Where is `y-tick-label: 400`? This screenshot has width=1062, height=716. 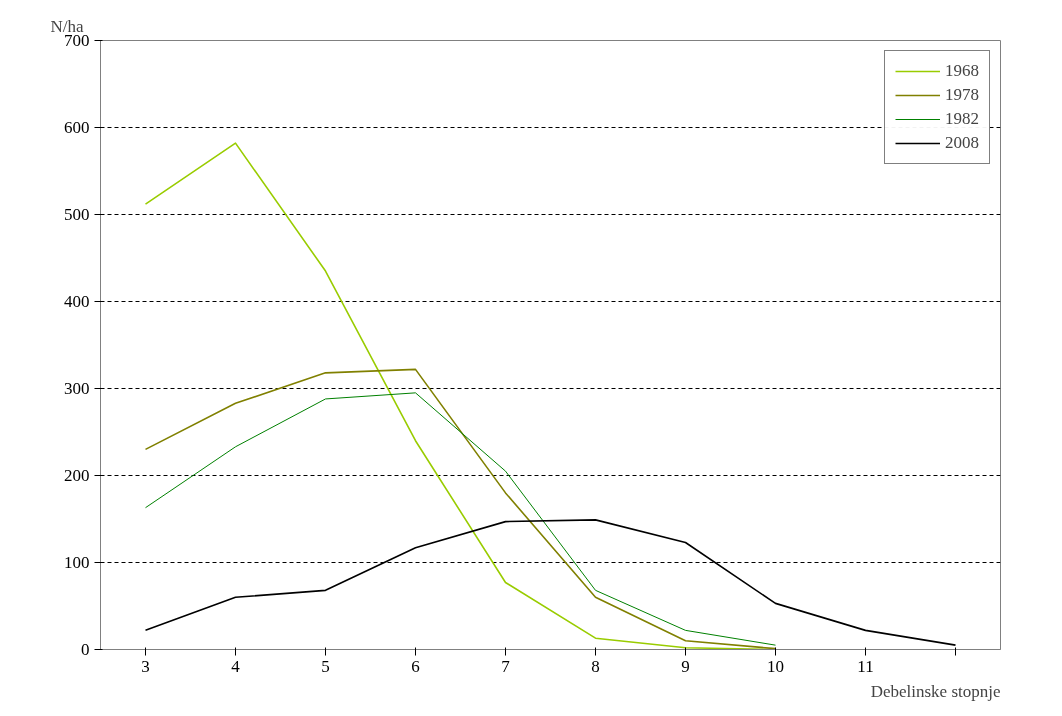
y-tick-label: 400 is located at coordinates (77, 301).